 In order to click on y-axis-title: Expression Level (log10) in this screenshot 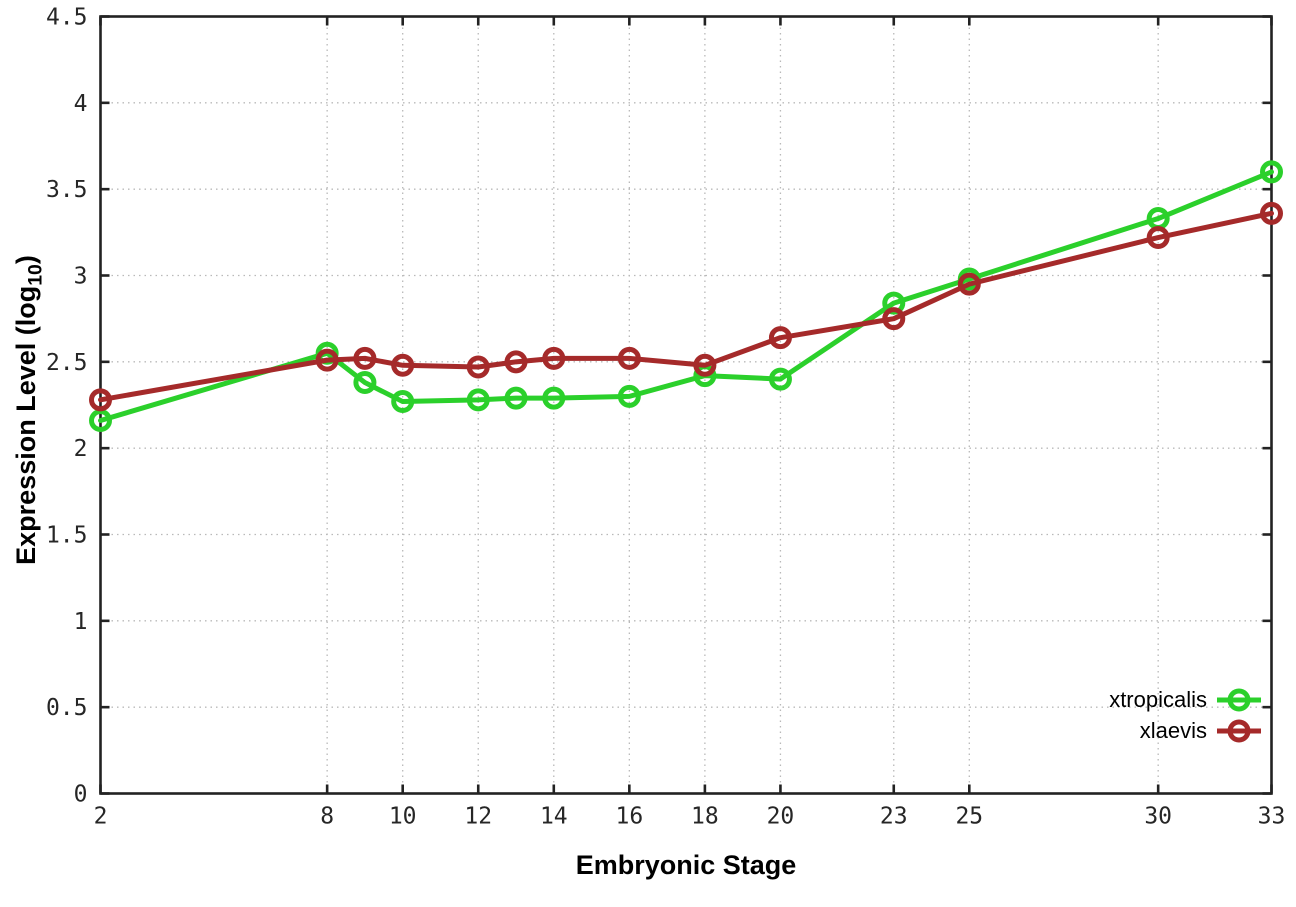, I will do `click(29, 410)`.